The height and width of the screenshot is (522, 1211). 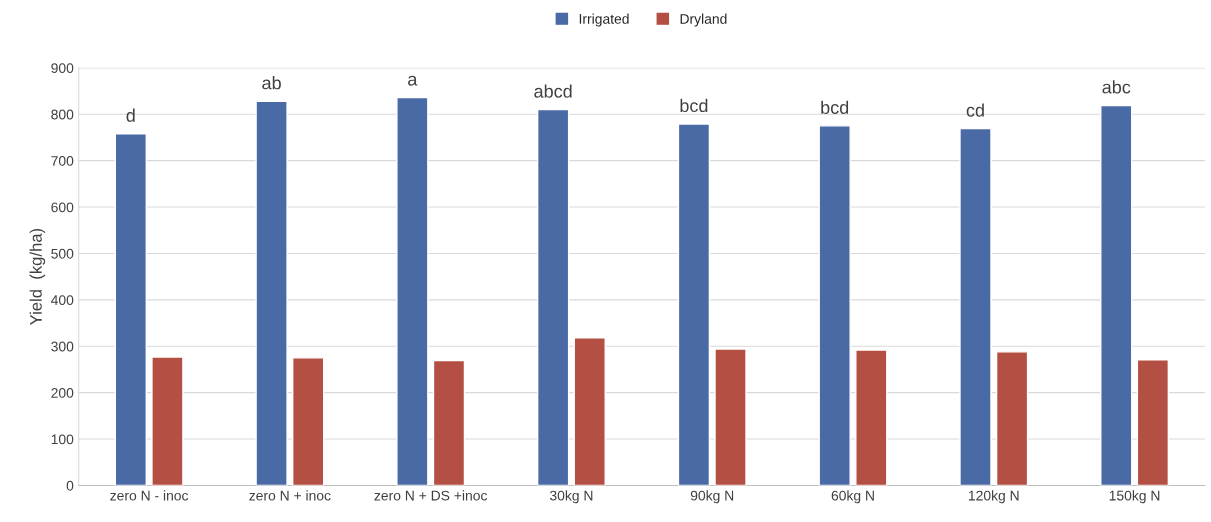 What do you see at coordinates (413, 80) in the screenshot?
I see `annotation: a` at bounding box center [413, 80].